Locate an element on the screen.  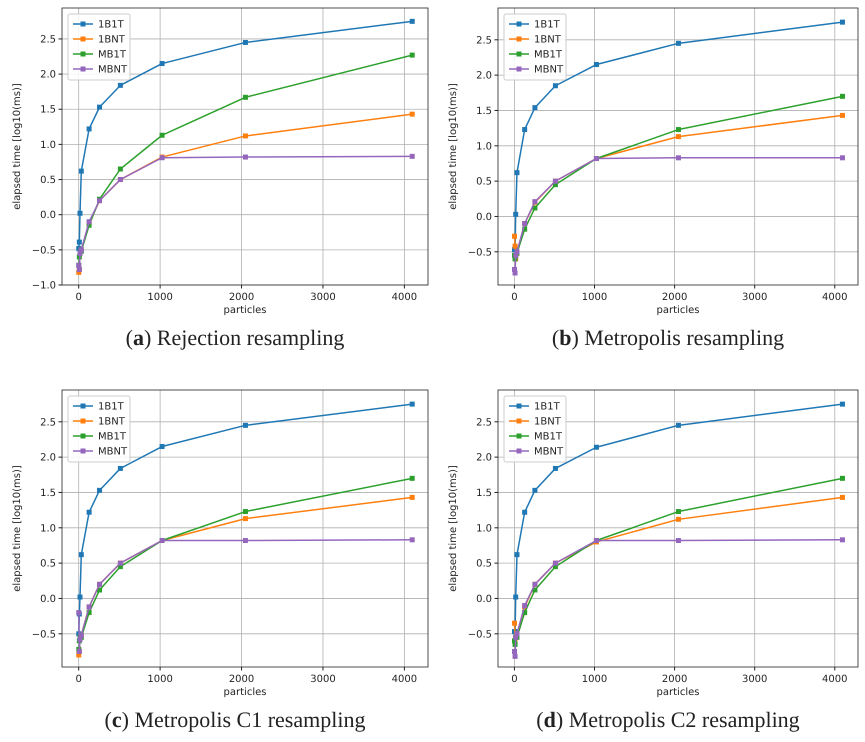
text: (d) Metropolis C2 resampling is located at coordinates (668, 719).